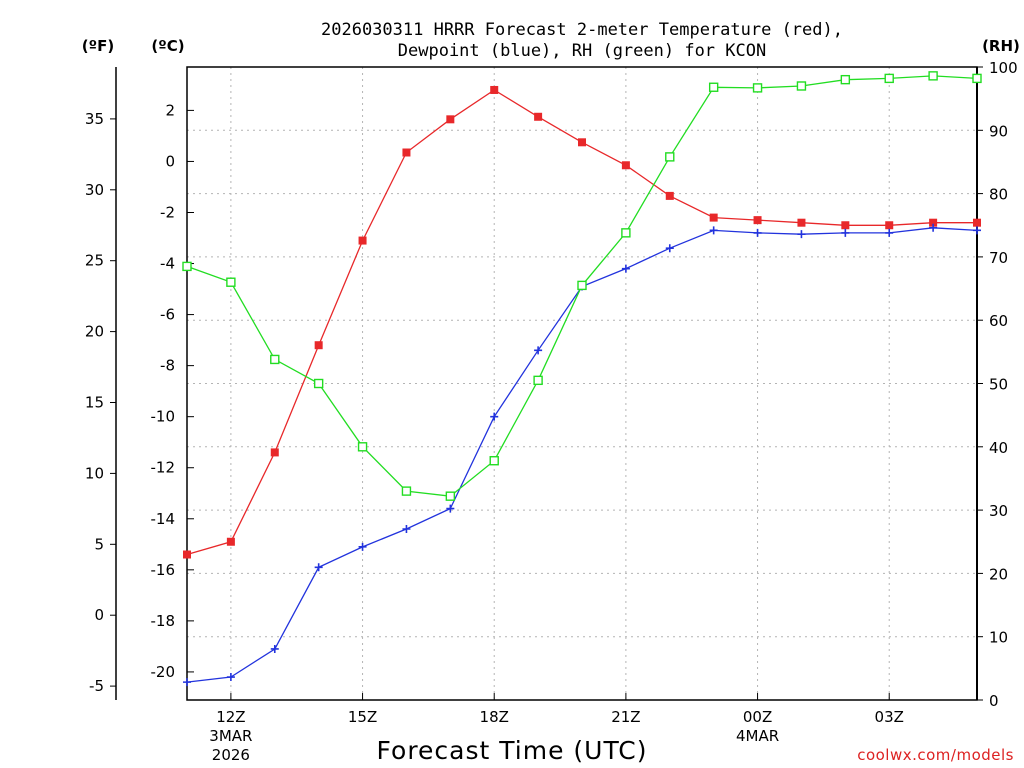 This screenshot has height=768, width=1024. Describe the element at coordinates (94, 473) in the screenshot. I see `fahrenheit-tick-label: 10` at that location.